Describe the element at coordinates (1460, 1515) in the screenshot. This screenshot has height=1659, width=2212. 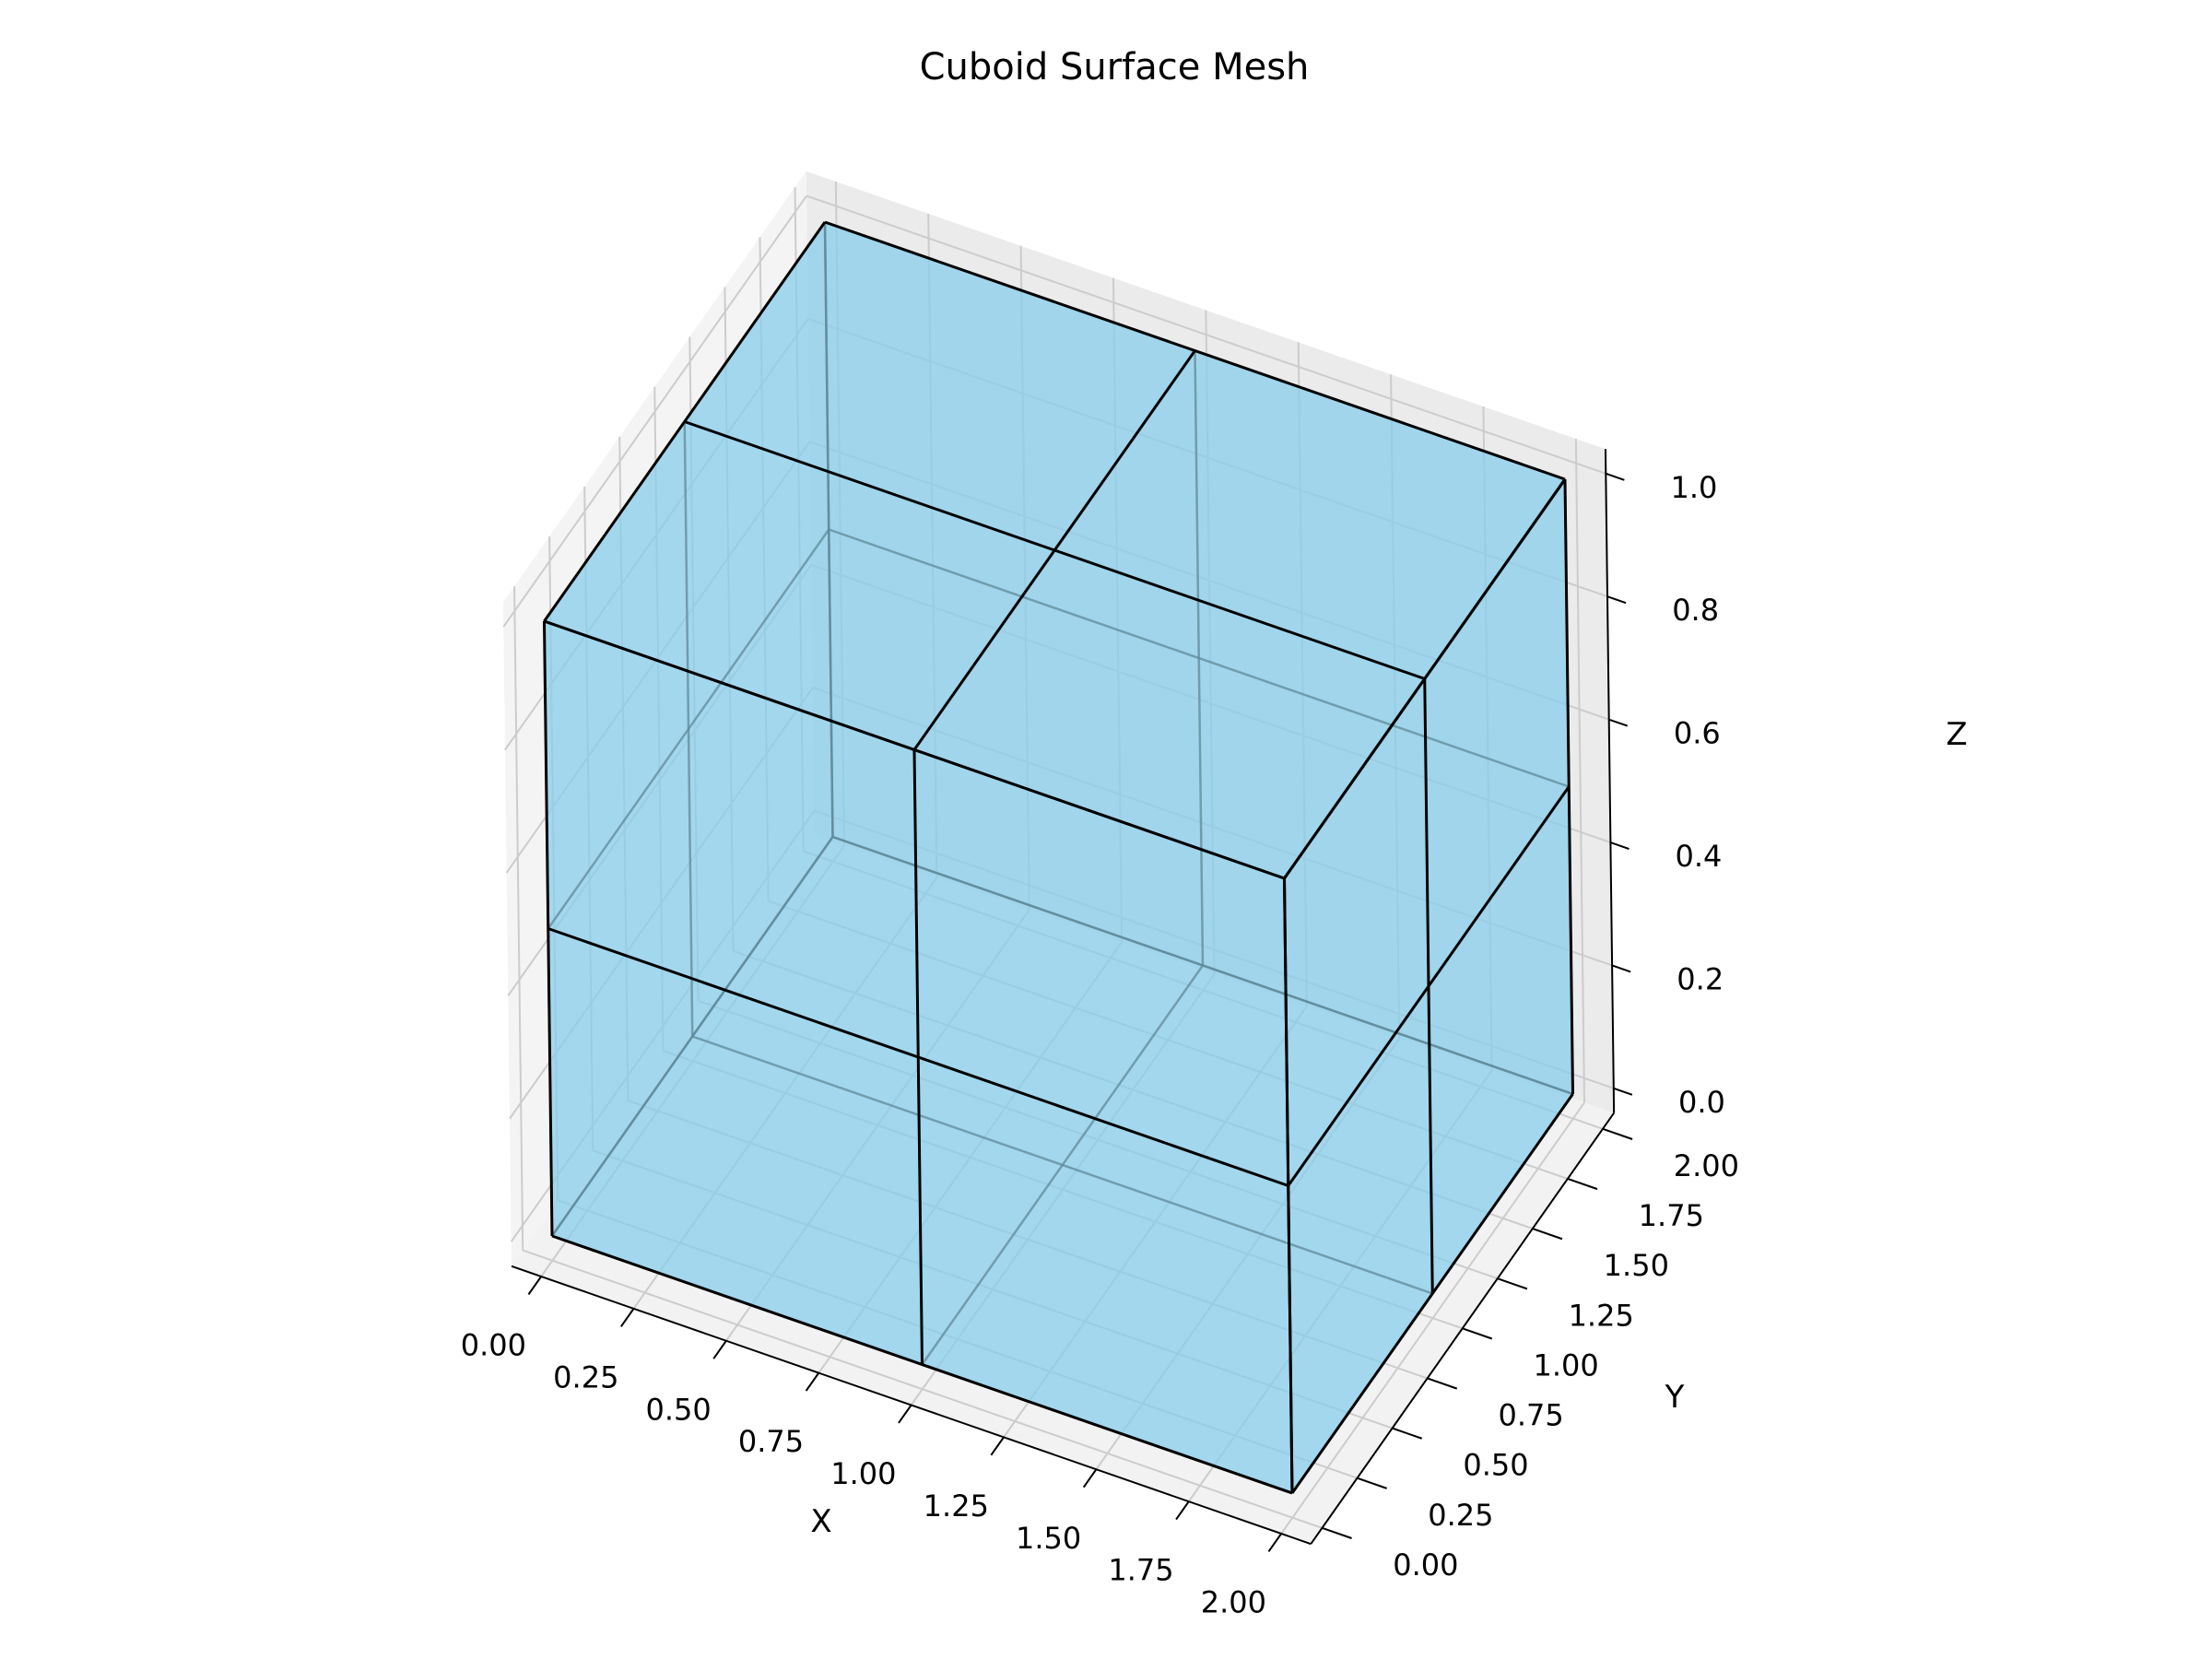
I see `y-tick-label: 0.25` at that location.